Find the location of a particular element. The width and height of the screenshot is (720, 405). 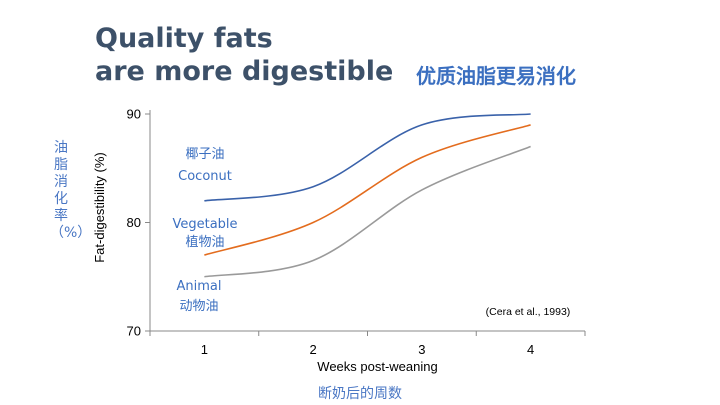

series-line-vegetable is located at coordinates (367, 190).